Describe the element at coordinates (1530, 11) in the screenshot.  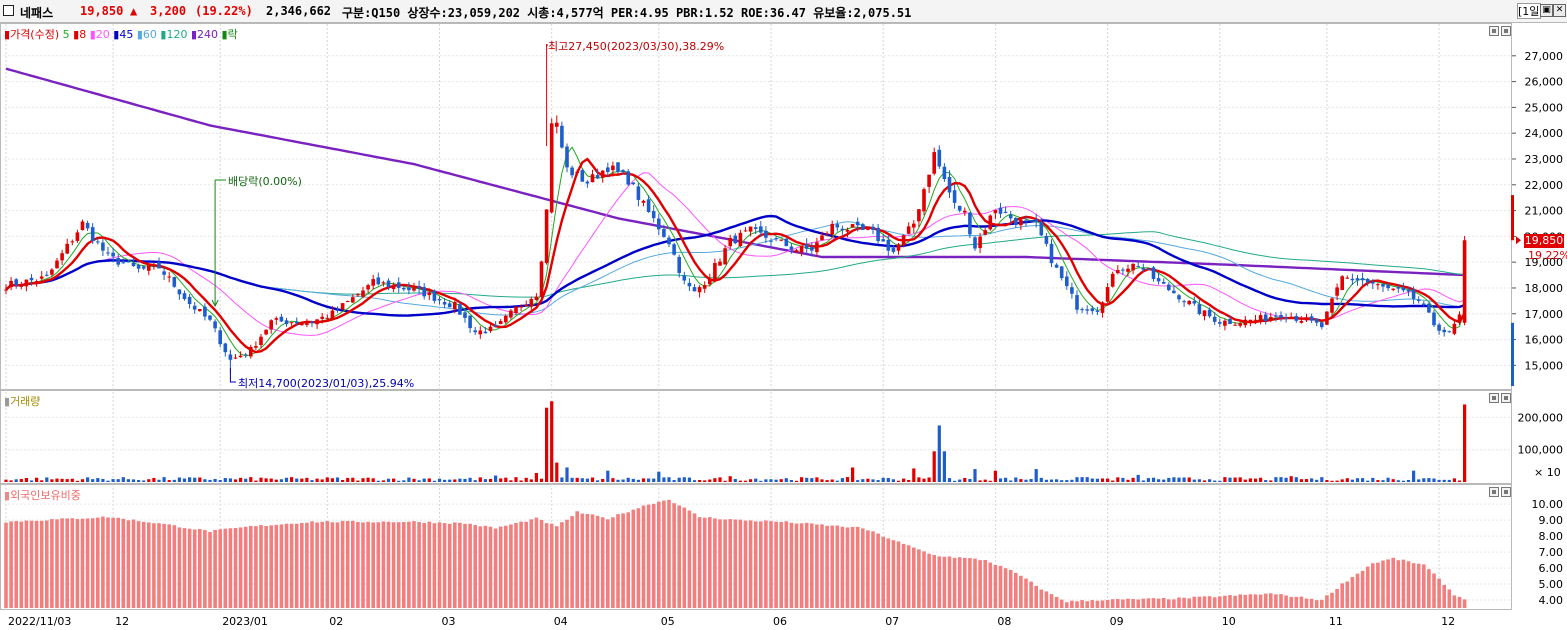
I see `period-selector: [1일]` at that location.